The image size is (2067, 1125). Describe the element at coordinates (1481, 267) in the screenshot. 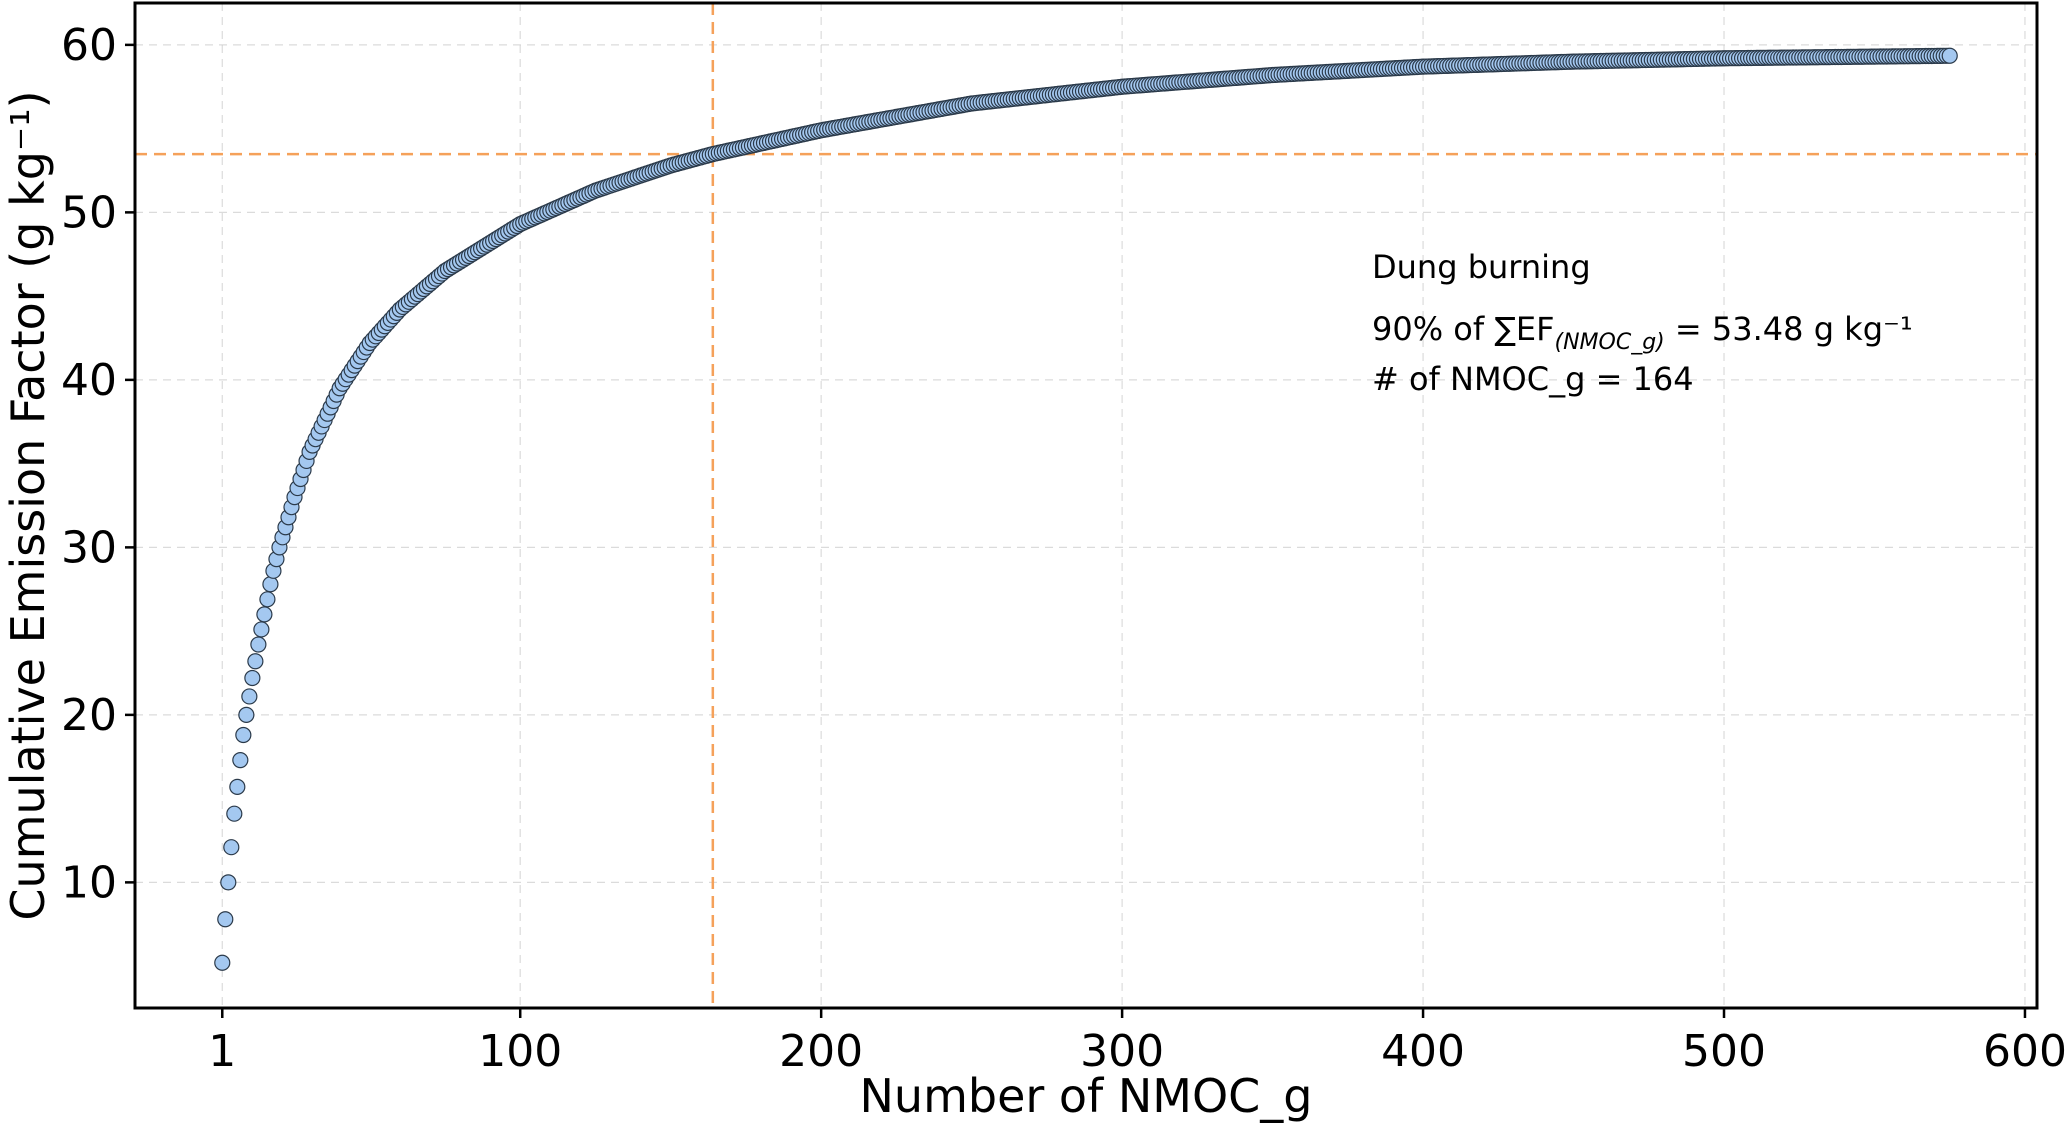

I see `annotation-line-1: Dung burning` at that location.